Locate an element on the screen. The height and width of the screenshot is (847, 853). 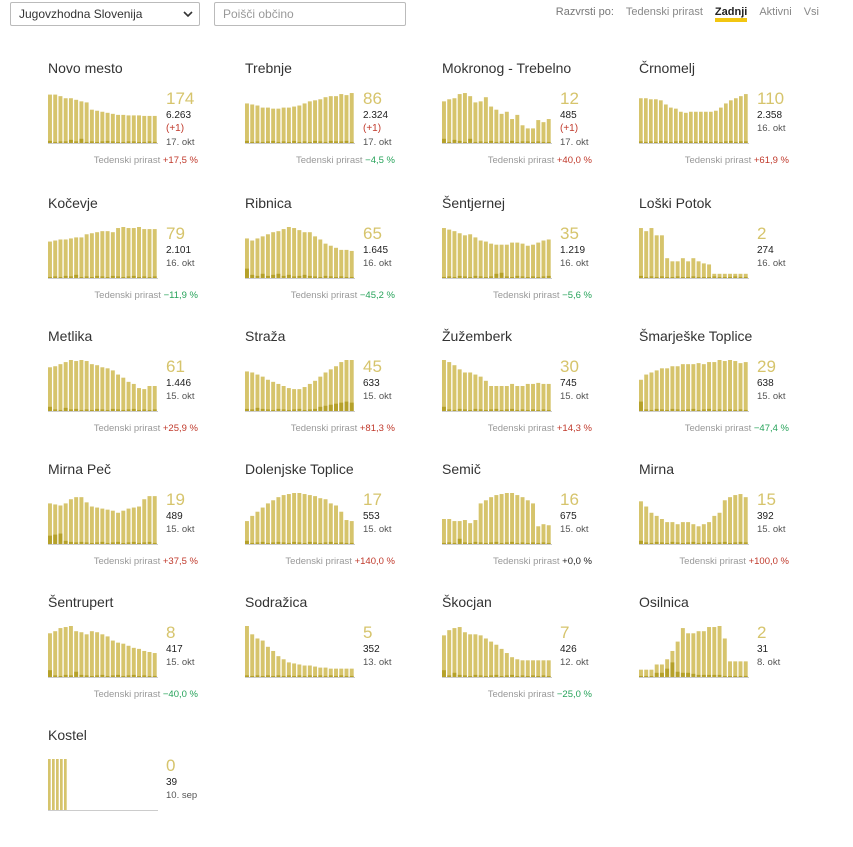
sort-option-weekly: Tedenski prirast is located at coordinates (664, 12).